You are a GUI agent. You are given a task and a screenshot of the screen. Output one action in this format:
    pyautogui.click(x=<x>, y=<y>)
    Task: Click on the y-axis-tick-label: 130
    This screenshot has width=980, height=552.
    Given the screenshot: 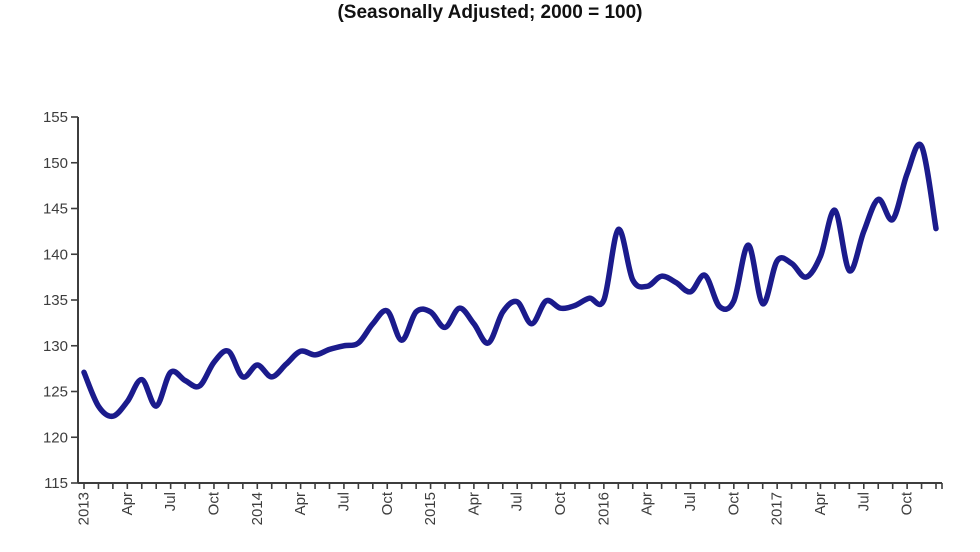 What is the action you would take?
    pyautogui.click(x=55, y=346)
    